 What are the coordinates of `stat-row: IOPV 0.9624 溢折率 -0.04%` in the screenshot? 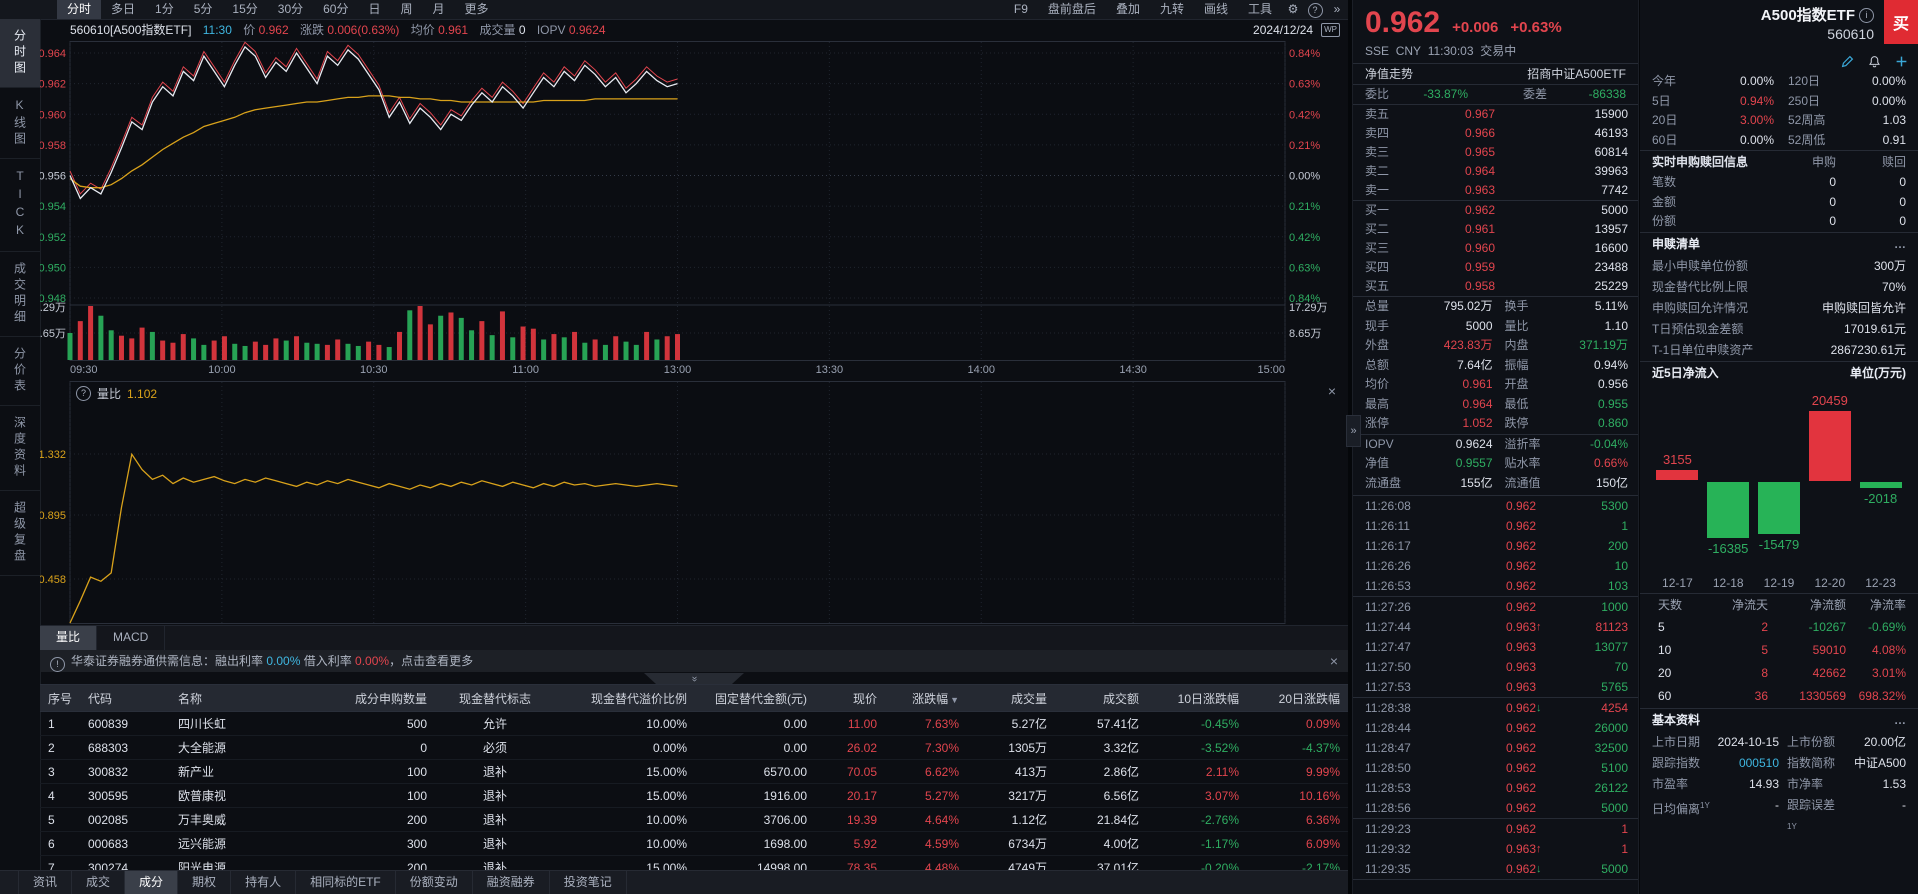 It's located at (1495, 444).